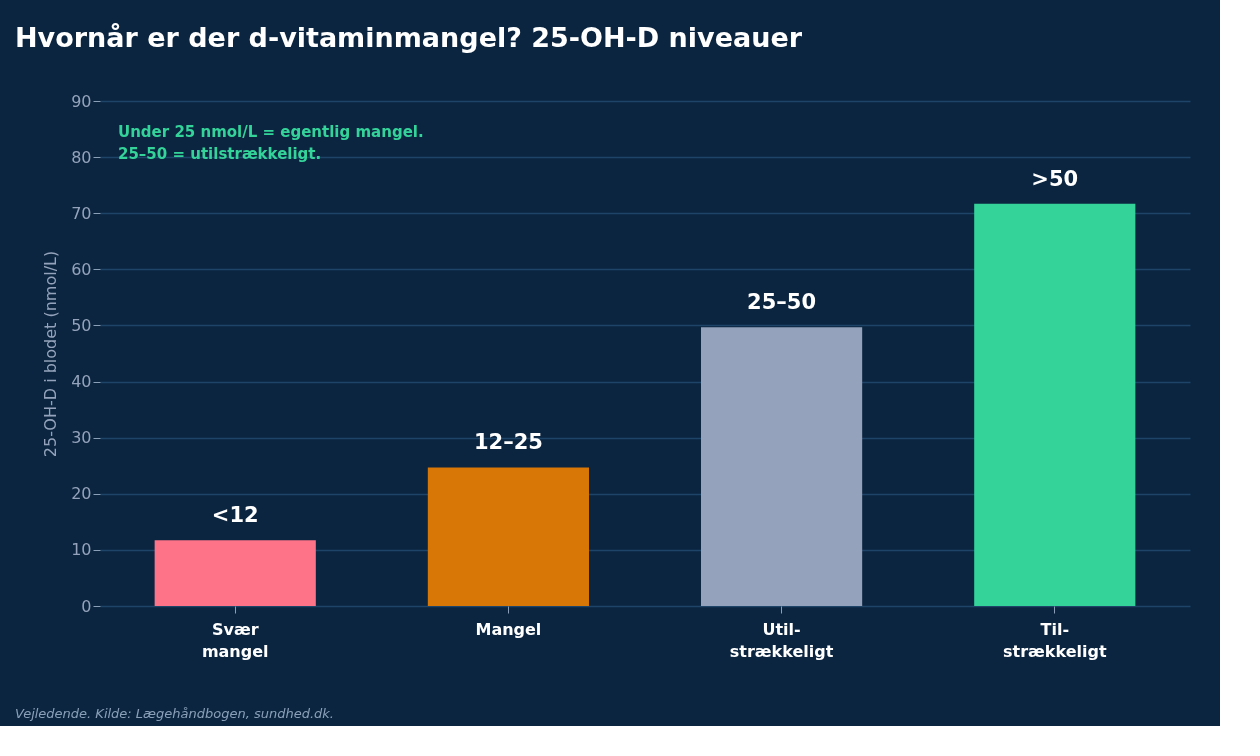 The height and width of the screenshot is (756, 1260). Describe the element at coordinates (174, 713) in the screenshot. I see `text: Vejledende. Kilde: Lægehåndbogen, sundhed.dk.` at that location.